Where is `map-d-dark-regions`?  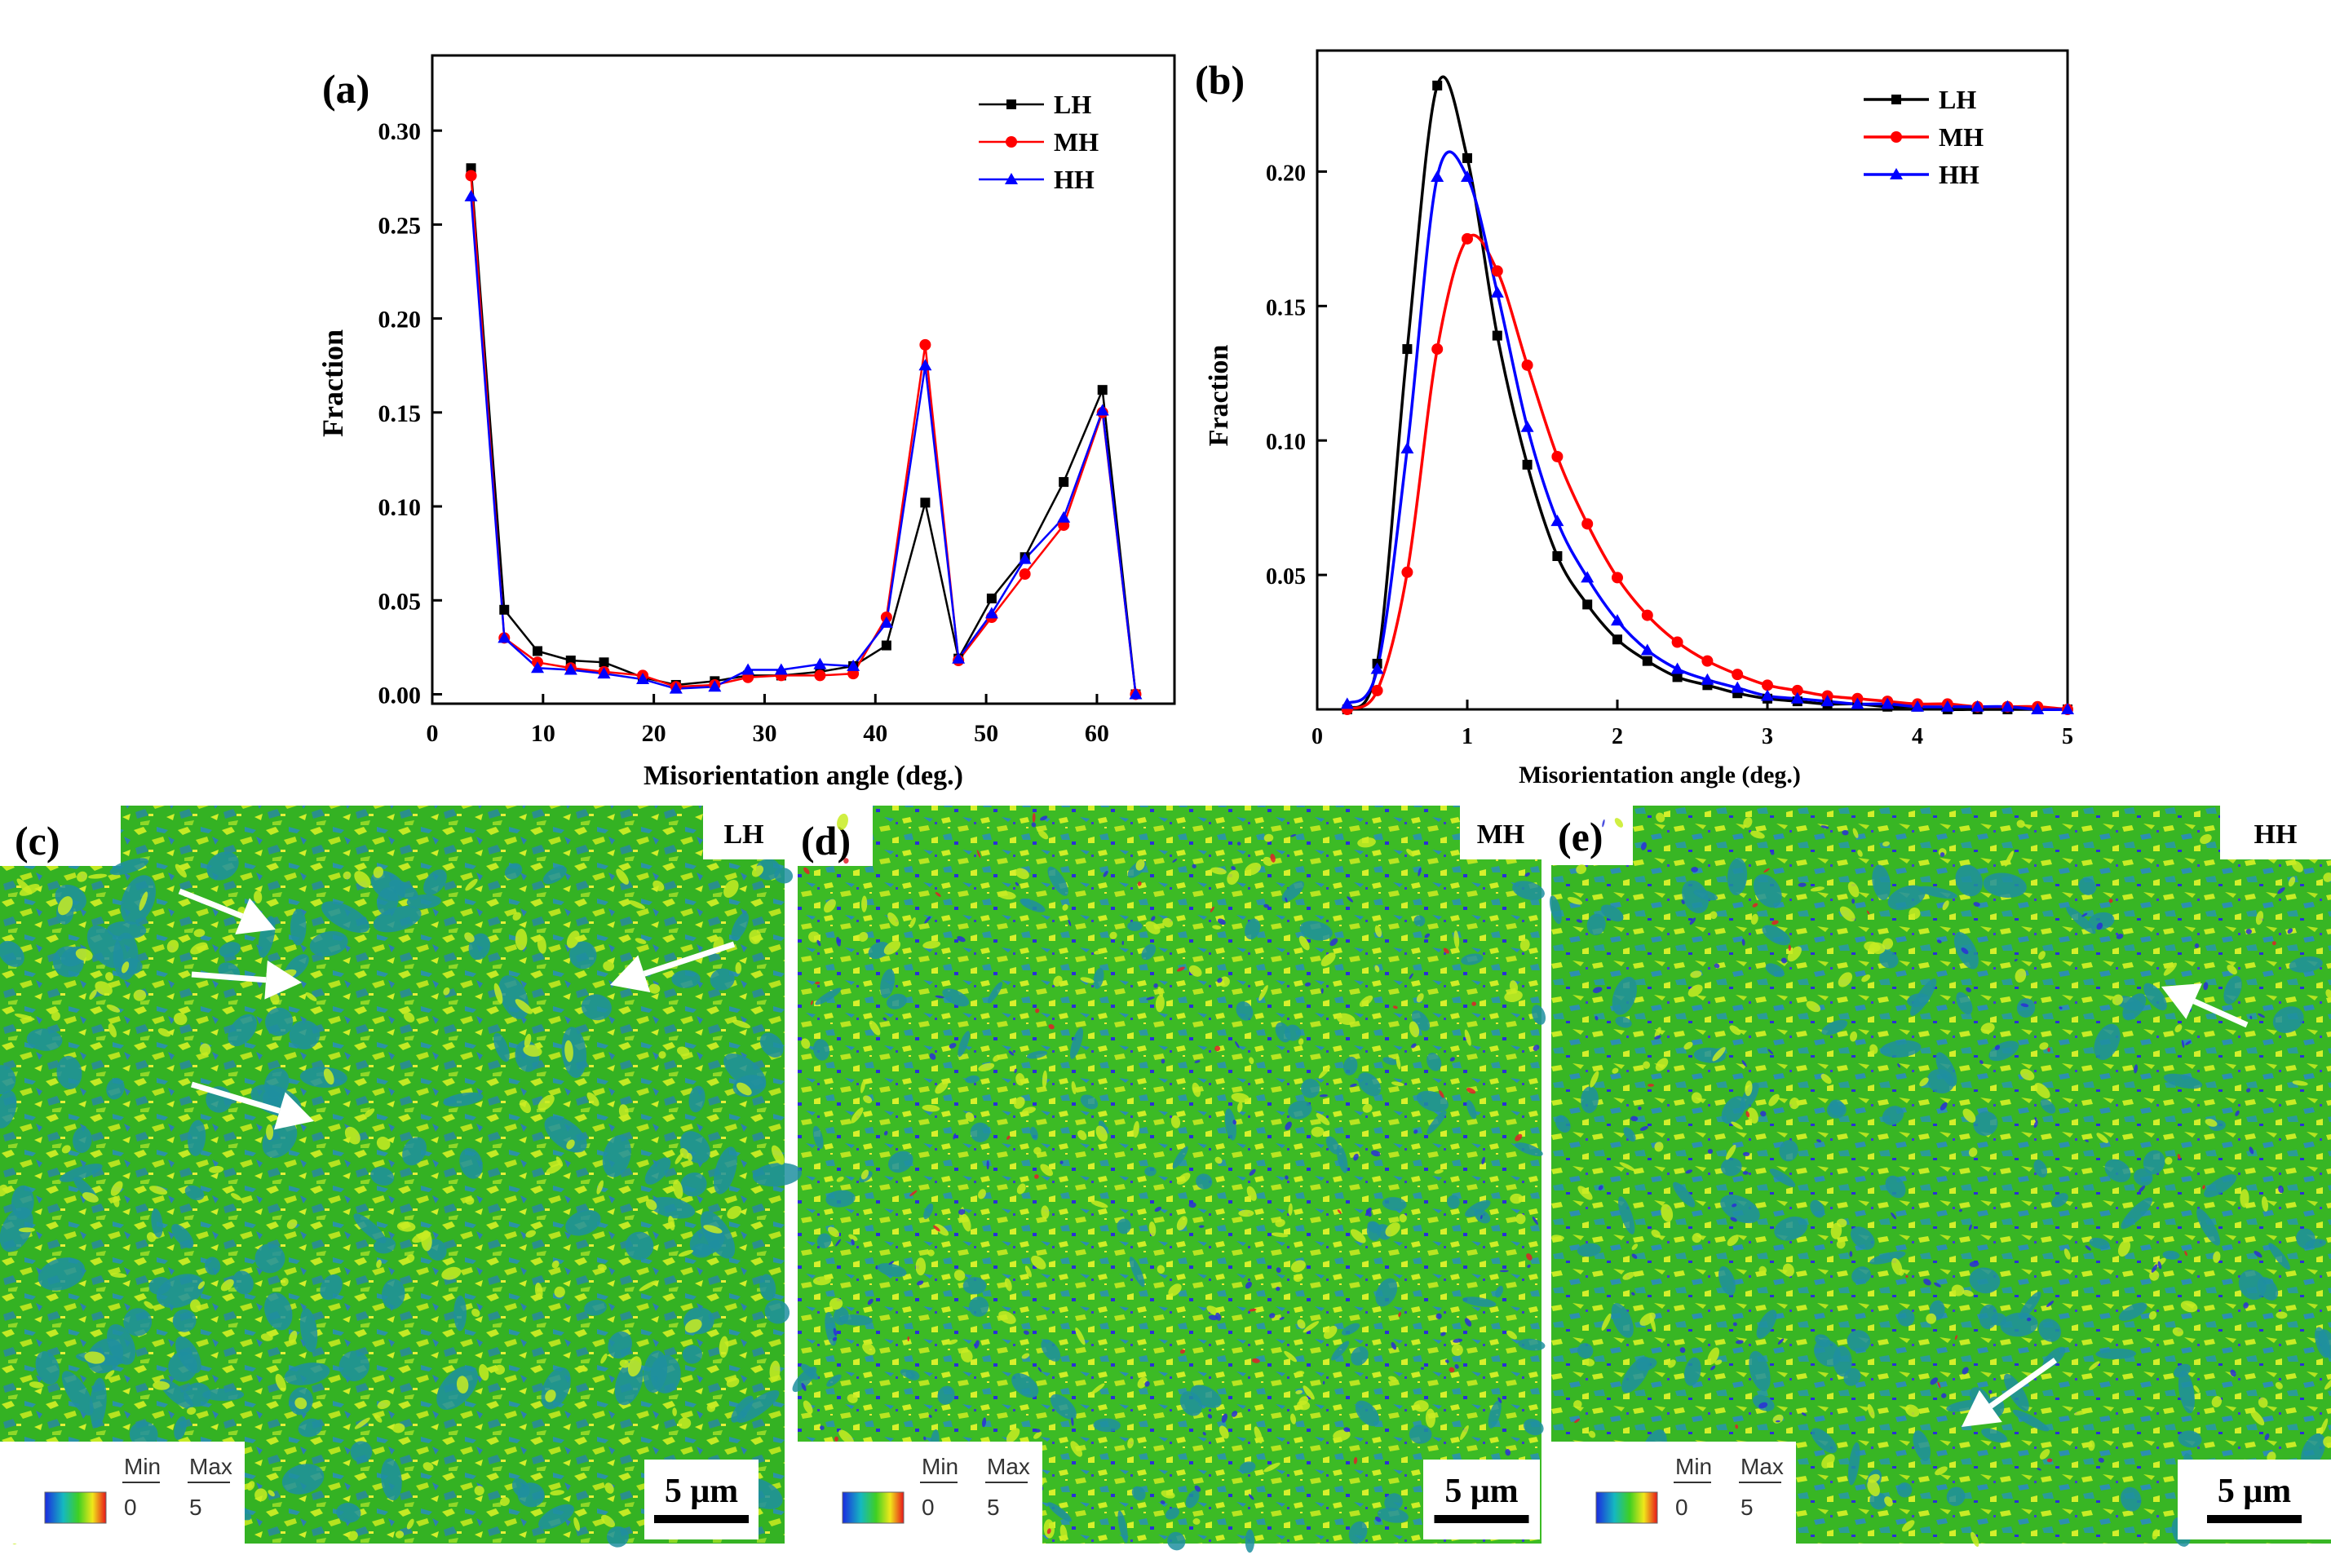 map-d-dark-regions is located at coordinates (1169, 1206).